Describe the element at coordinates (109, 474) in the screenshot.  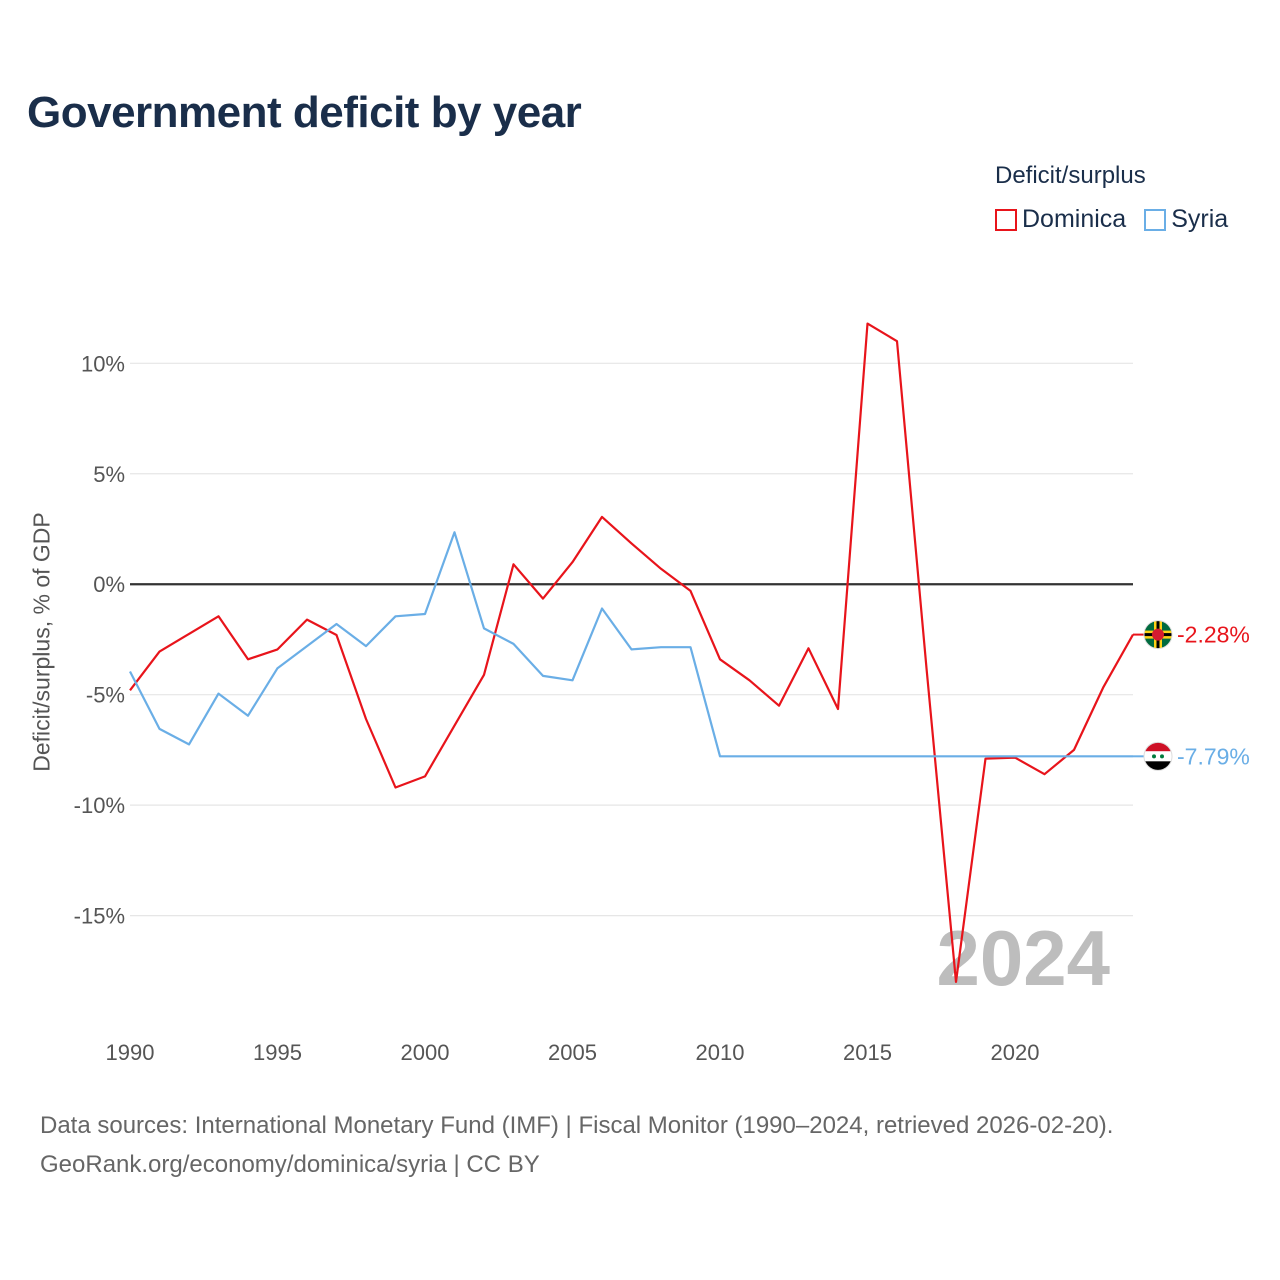
I see `y-tick-label: 5%` at that location.